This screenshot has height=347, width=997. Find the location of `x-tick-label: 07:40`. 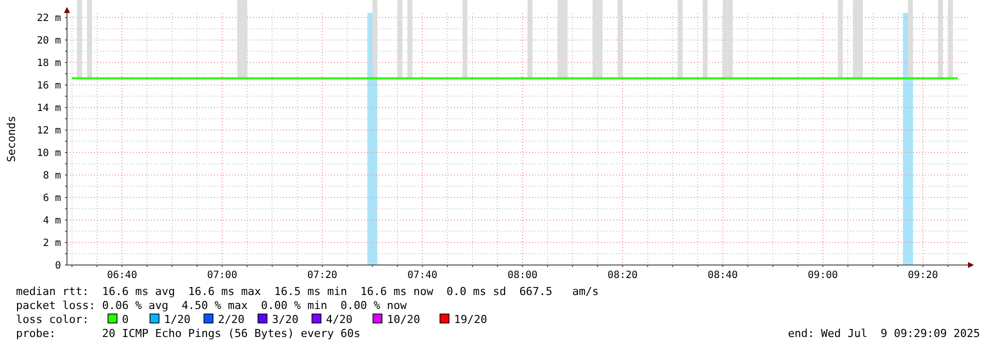

x-tick-label: 07:40 is located at coordinates (422, 275).